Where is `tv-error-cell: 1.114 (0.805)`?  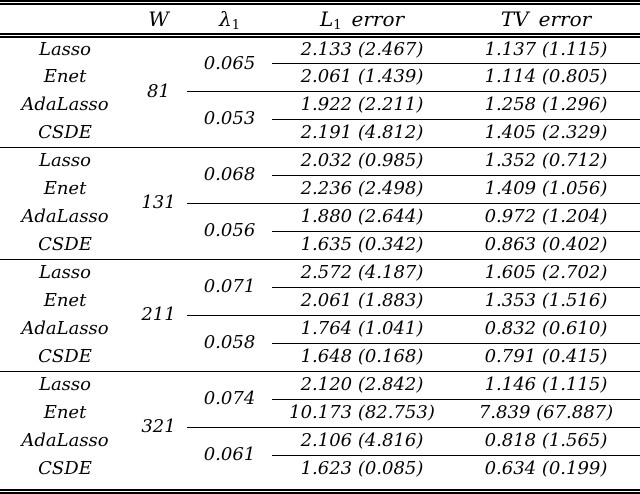 tv-error-cell: 1.114 (0.805) is located at coordinates (546, 77).